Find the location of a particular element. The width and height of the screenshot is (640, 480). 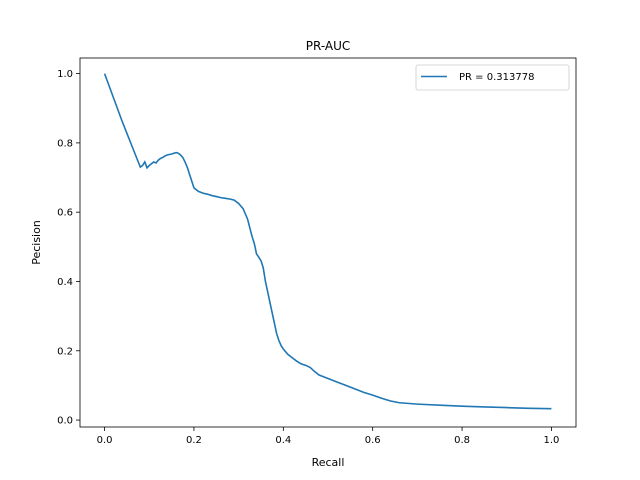

y-tick-label: 1.0 is located at coordinates (65, 74).